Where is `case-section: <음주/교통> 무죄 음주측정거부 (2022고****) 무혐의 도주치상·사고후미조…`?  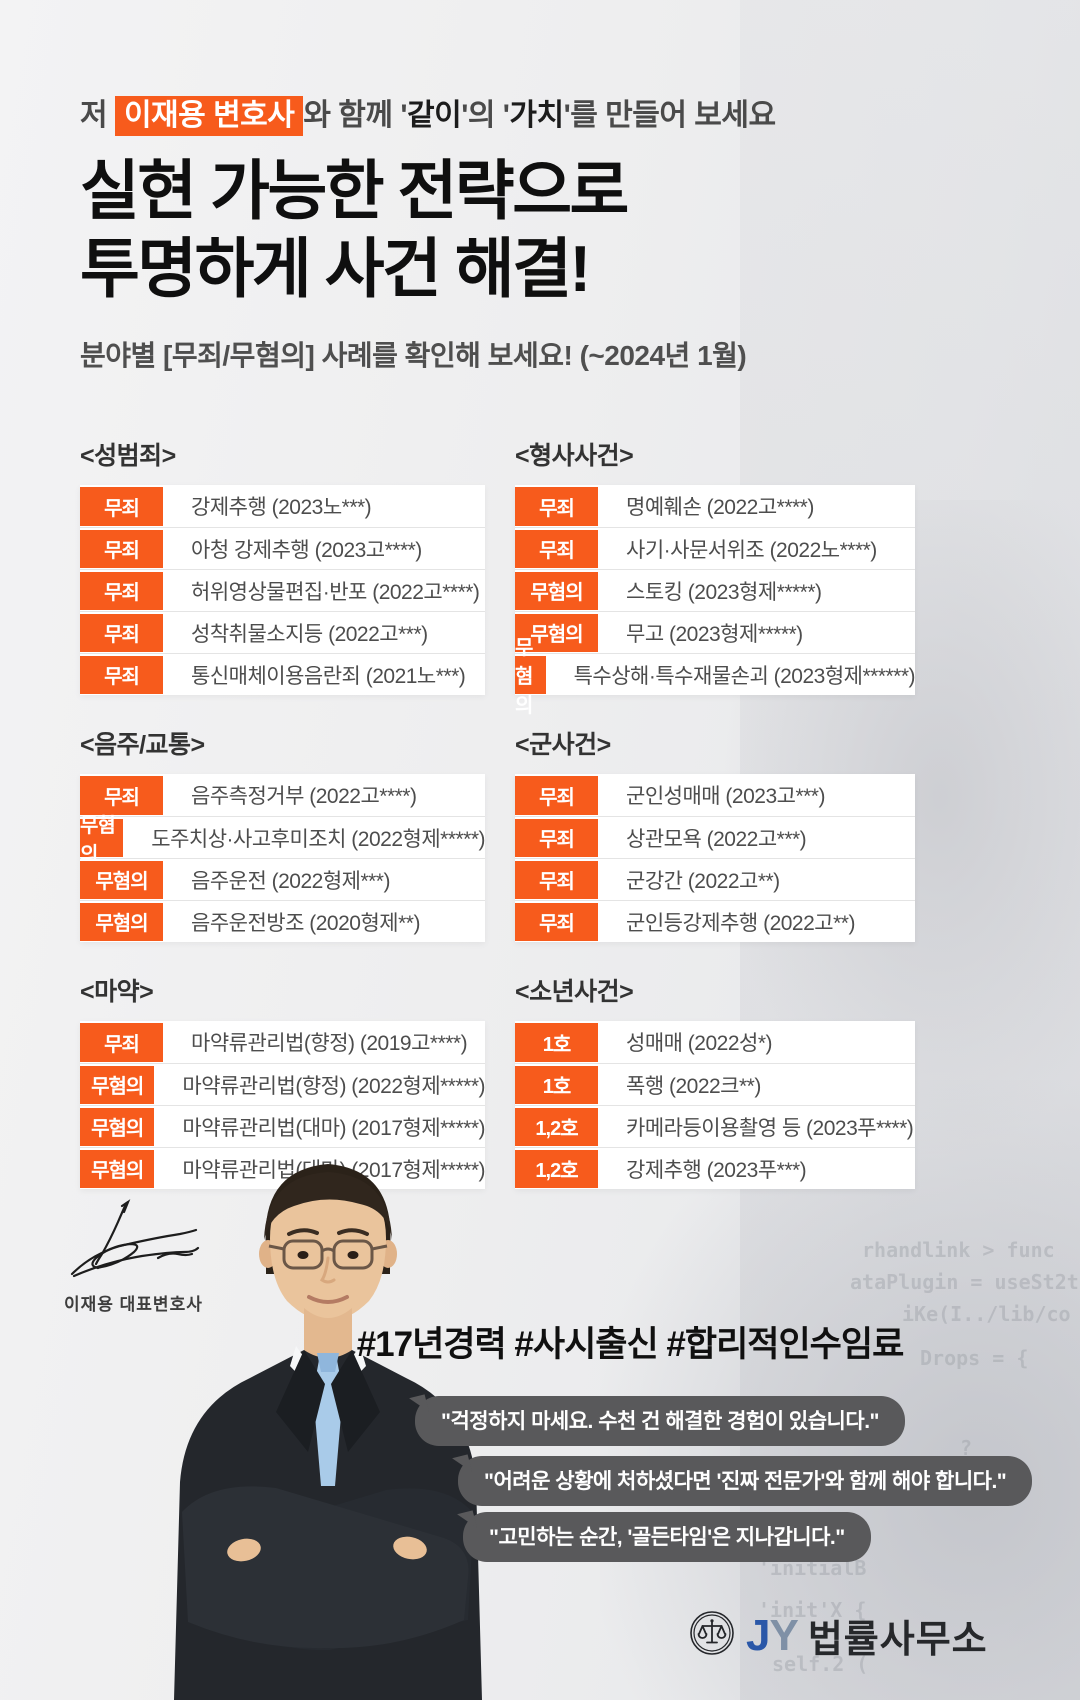
case-section: <음주/교통> 무죄 음주측정거부 (2022고****) 무혐의 도주치상·사고후미조… is located at coordinates (282, 833).